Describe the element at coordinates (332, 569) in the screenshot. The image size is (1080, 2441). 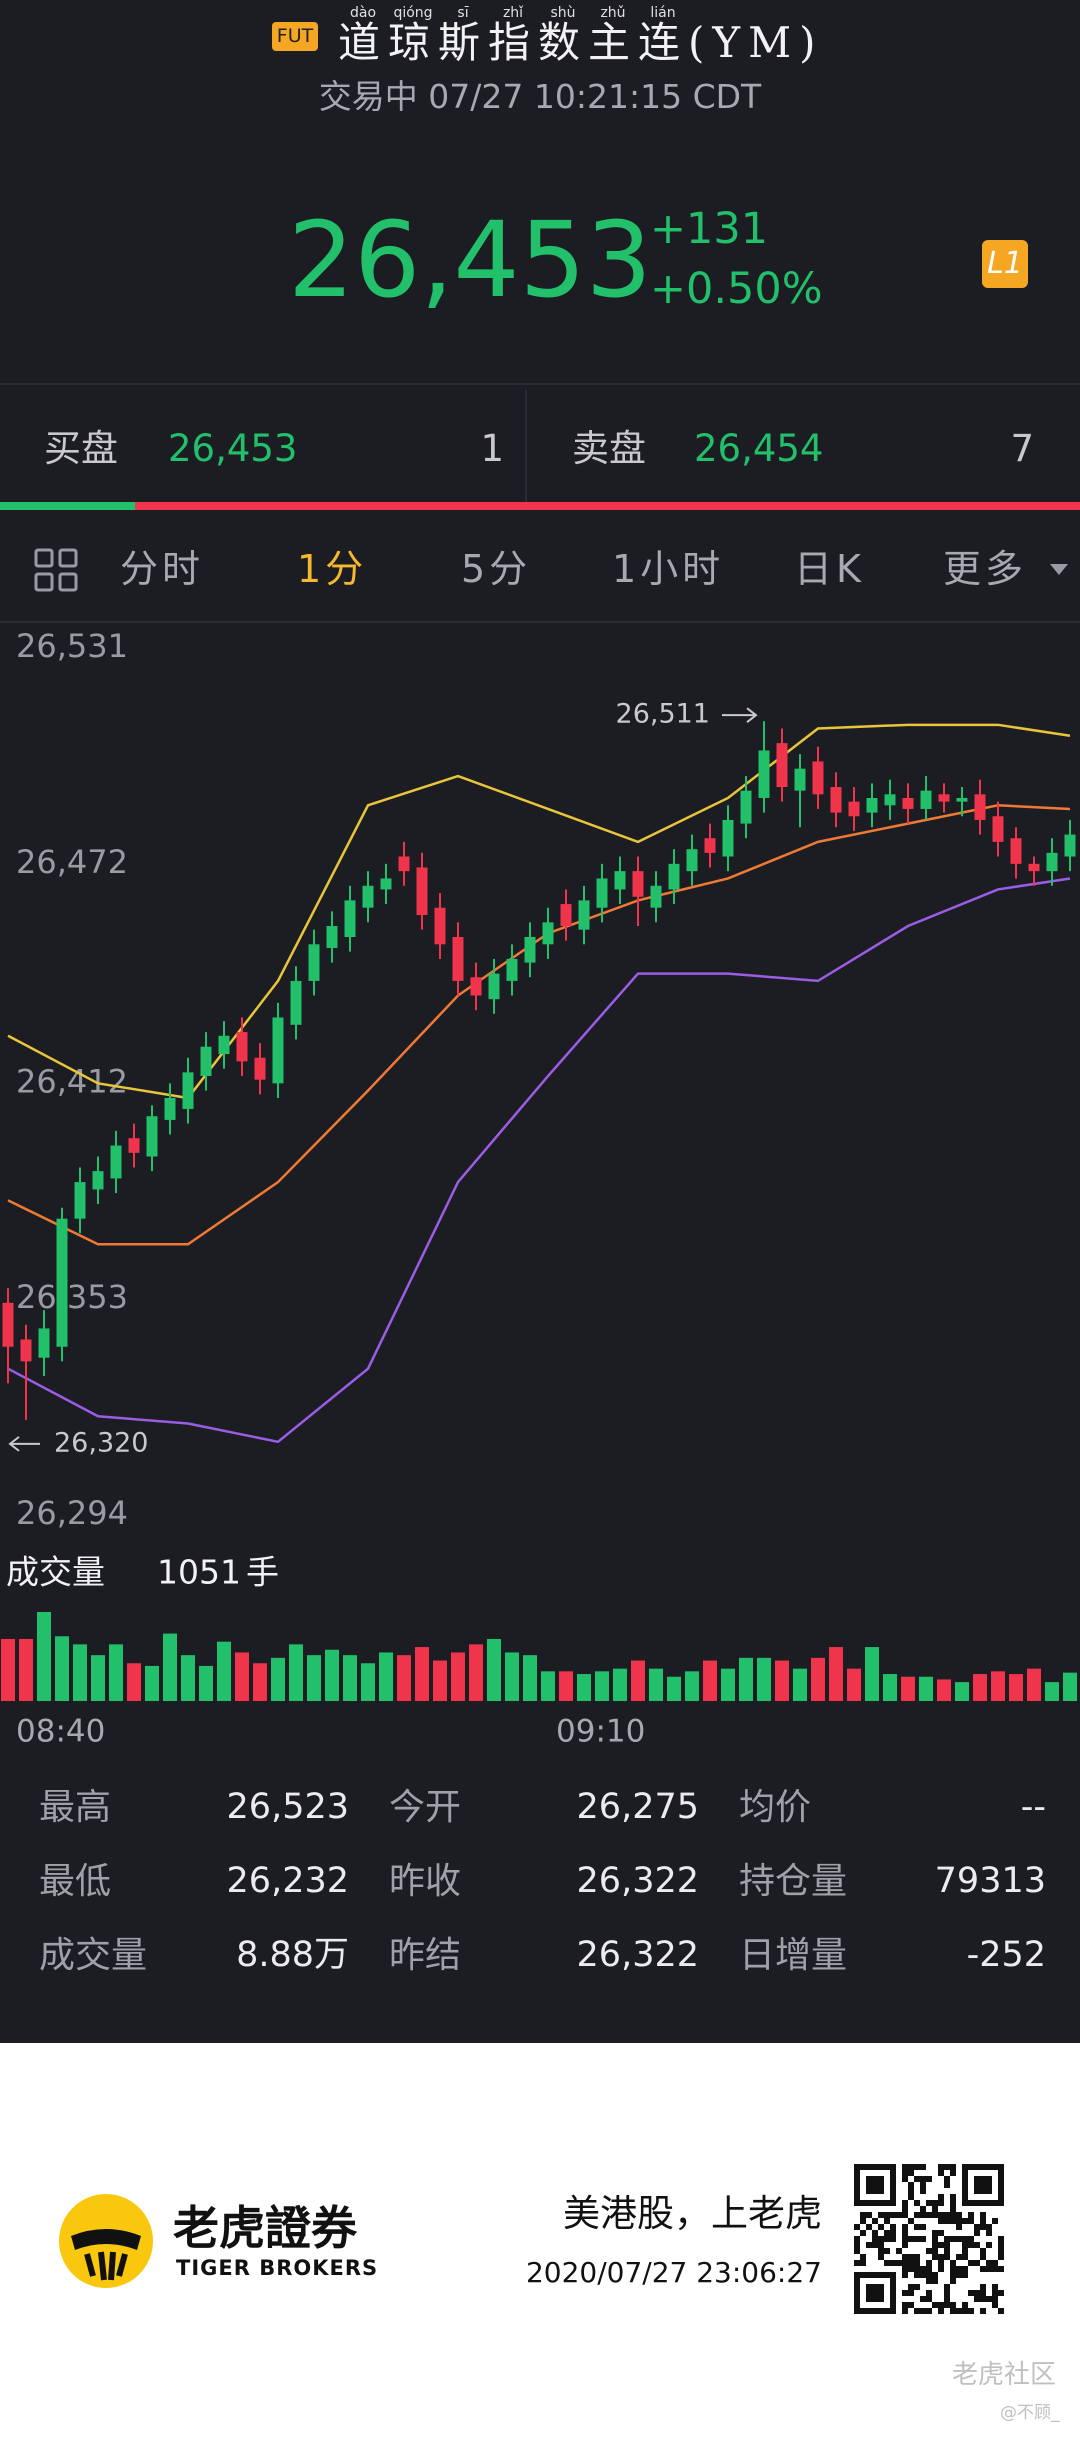
I see `tab: 1分` at that location.